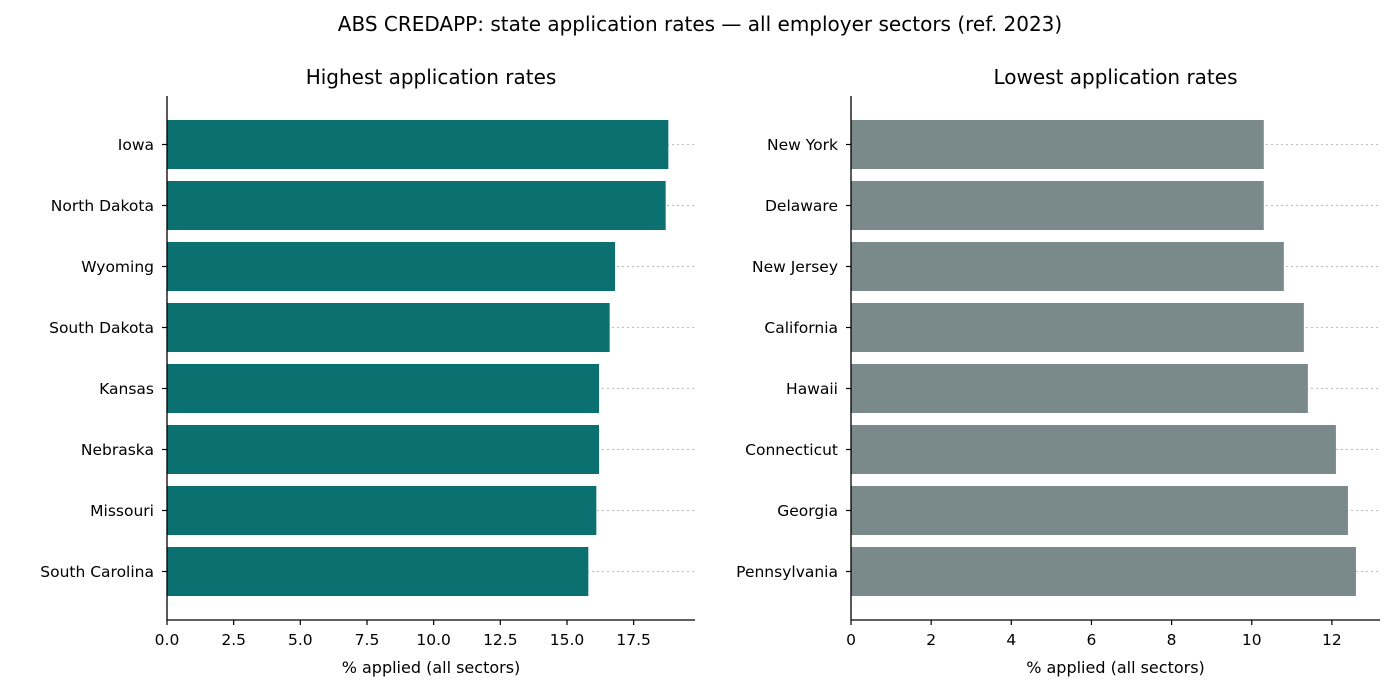  What do you see at coordinates (1115, 77) in the screenshot?
I see `panel-title: Lowest application rates` at bounding box center [1115, 77].